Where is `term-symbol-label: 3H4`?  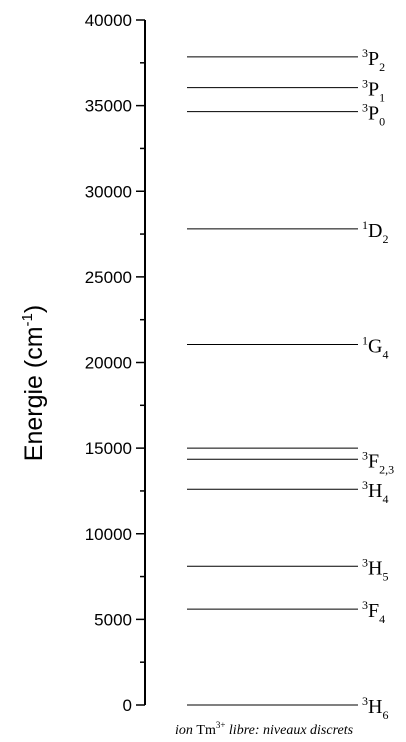
term-symbol-label: 3H4 is located at coordinates (375, 492).